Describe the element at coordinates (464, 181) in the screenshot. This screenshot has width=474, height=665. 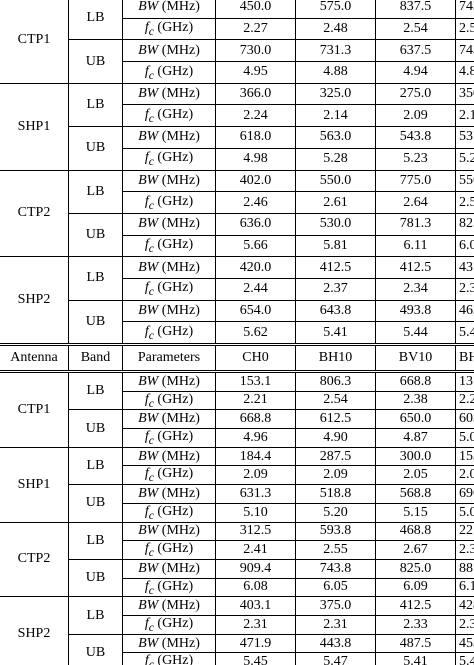
I see `value-cell: 556.3` at that location.